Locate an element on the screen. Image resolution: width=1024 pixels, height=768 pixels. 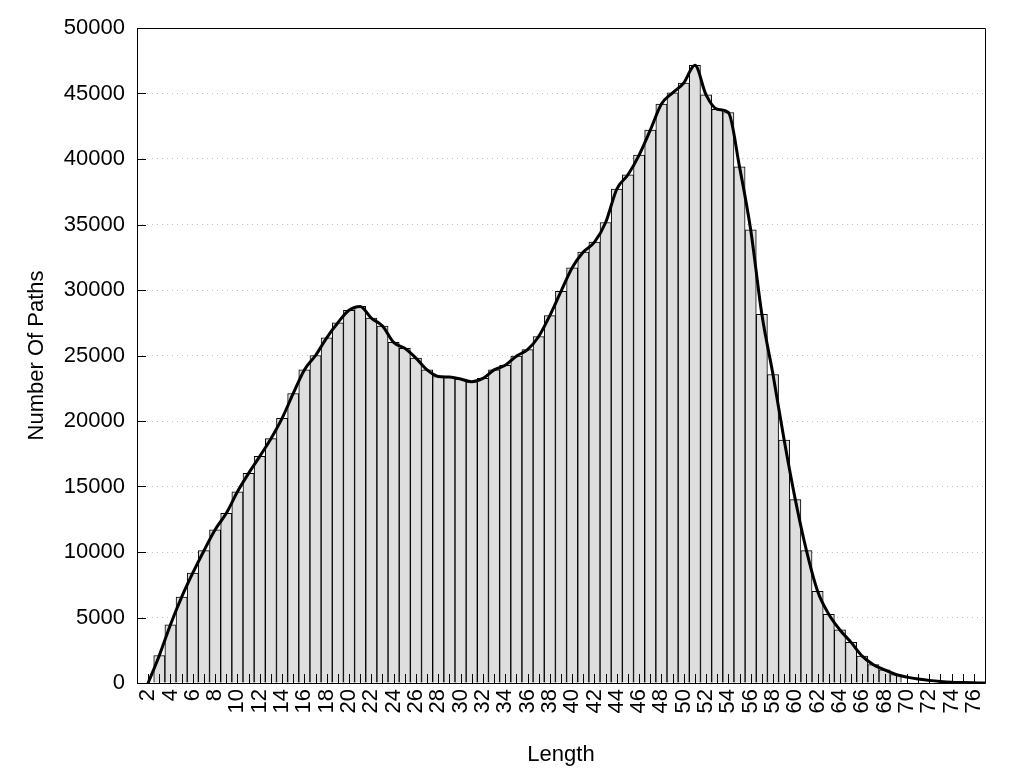
y-tick-label: 10000 is located at coordinates (94, 551).